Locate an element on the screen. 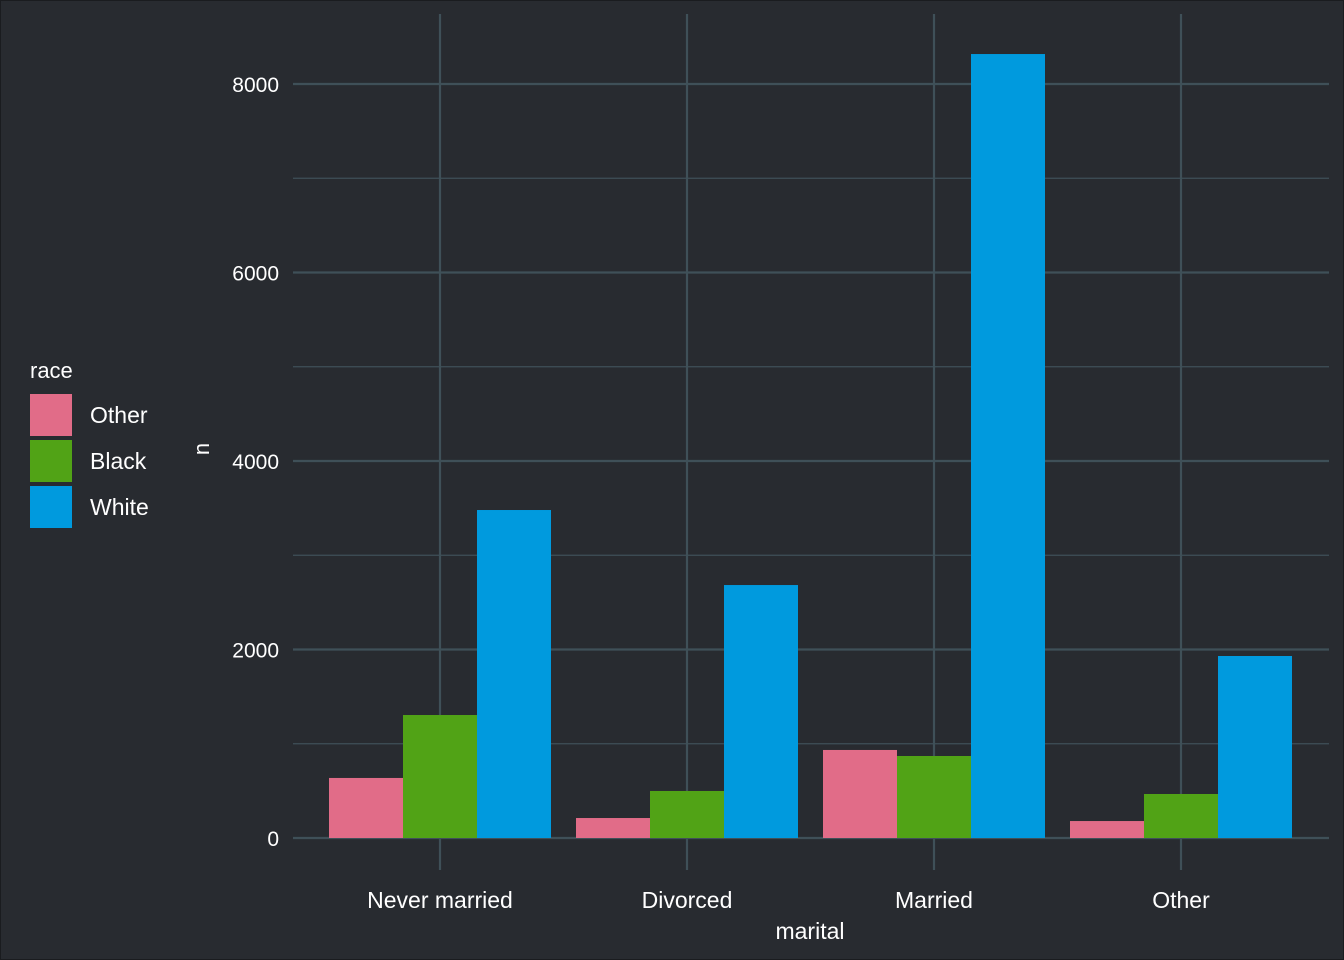 This screenshot has width=1344, height=960. legend-title: race is located at coordinates (51, 370).